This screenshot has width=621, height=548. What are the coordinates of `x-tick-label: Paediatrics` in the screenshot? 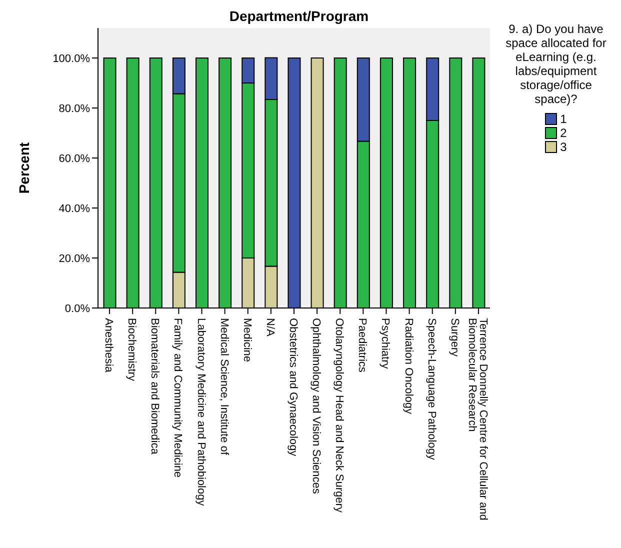 It's located at (362, 345).